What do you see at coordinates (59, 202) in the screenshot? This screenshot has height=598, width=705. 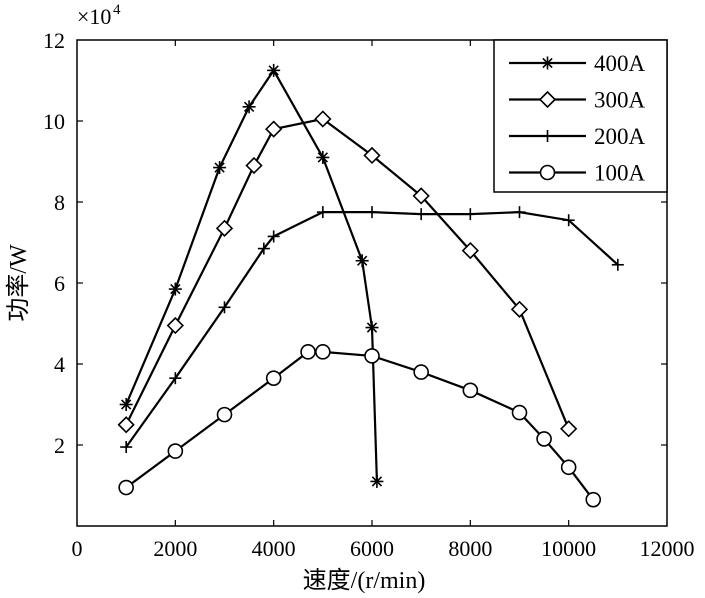 I see `y-tick-label: 8` at bounding box center [59, 202].